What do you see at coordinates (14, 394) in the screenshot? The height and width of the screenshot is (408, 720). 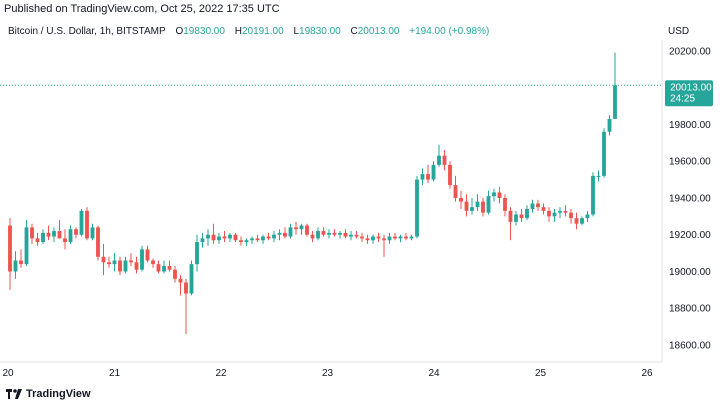 I see `tradingview-logo-icon` at bounding box center [14, 394].